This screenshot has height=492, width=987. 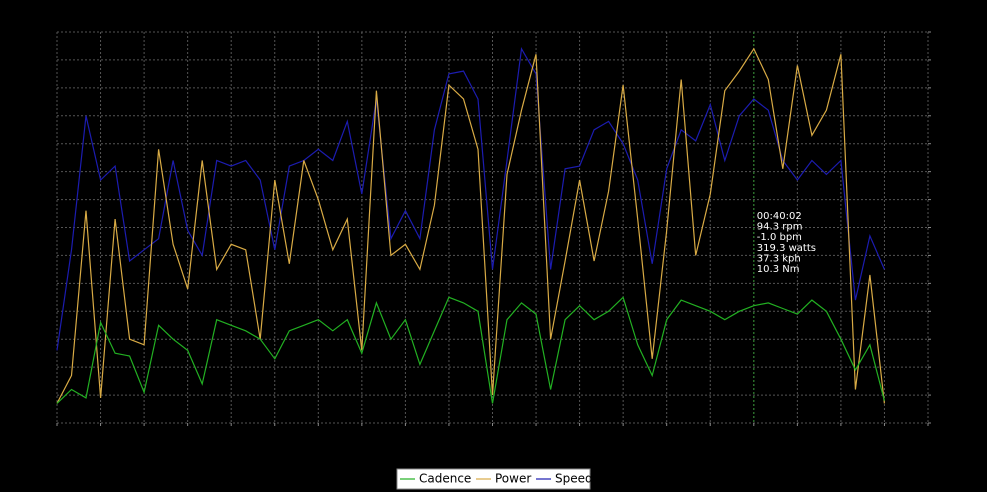 I want to click on legend-box, so click(x=493, y=479).